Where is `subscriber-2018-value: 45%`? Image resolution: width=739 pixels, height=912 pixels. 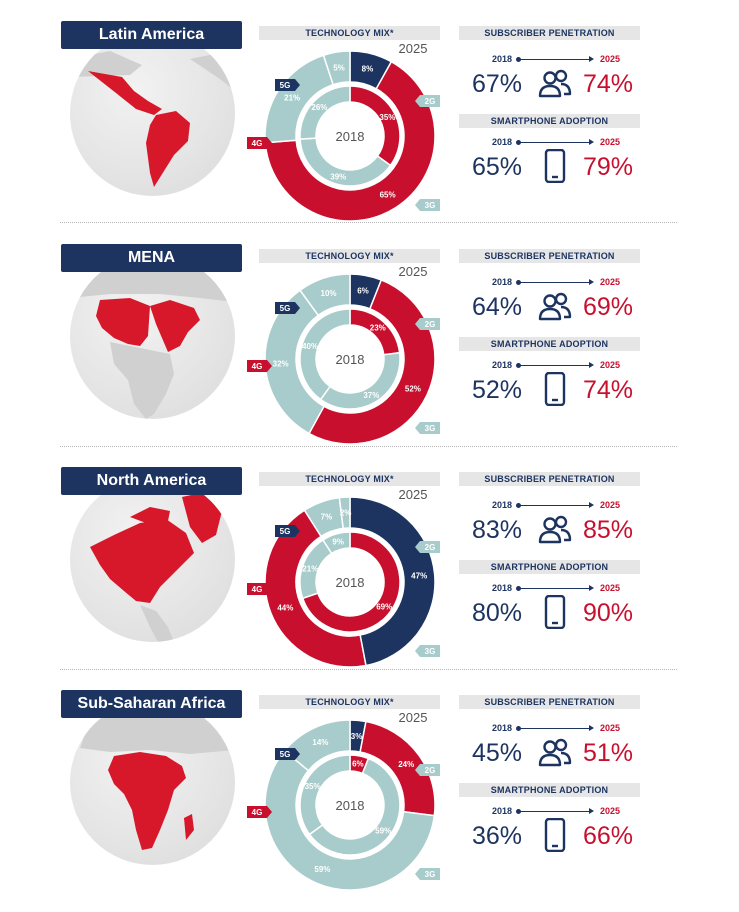 subscriber-2018-value: 45% is located at coordinates (497, 753).